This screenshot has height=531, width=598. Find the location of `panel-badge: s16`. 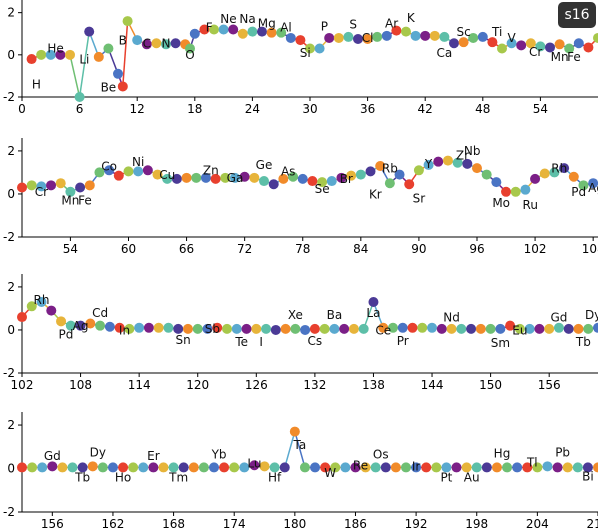

panel-badge: s16 is located at coordinates (577, 15).